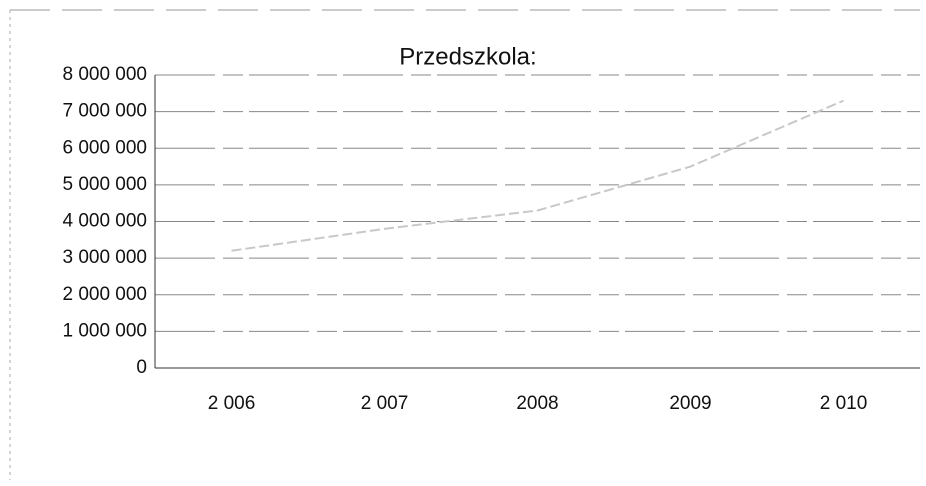 The width and height of the screenshot is (926, 486). Describe the element at coordinates (537, 403) in the screenshot. I see `x-tick-label: 2008` at that location.